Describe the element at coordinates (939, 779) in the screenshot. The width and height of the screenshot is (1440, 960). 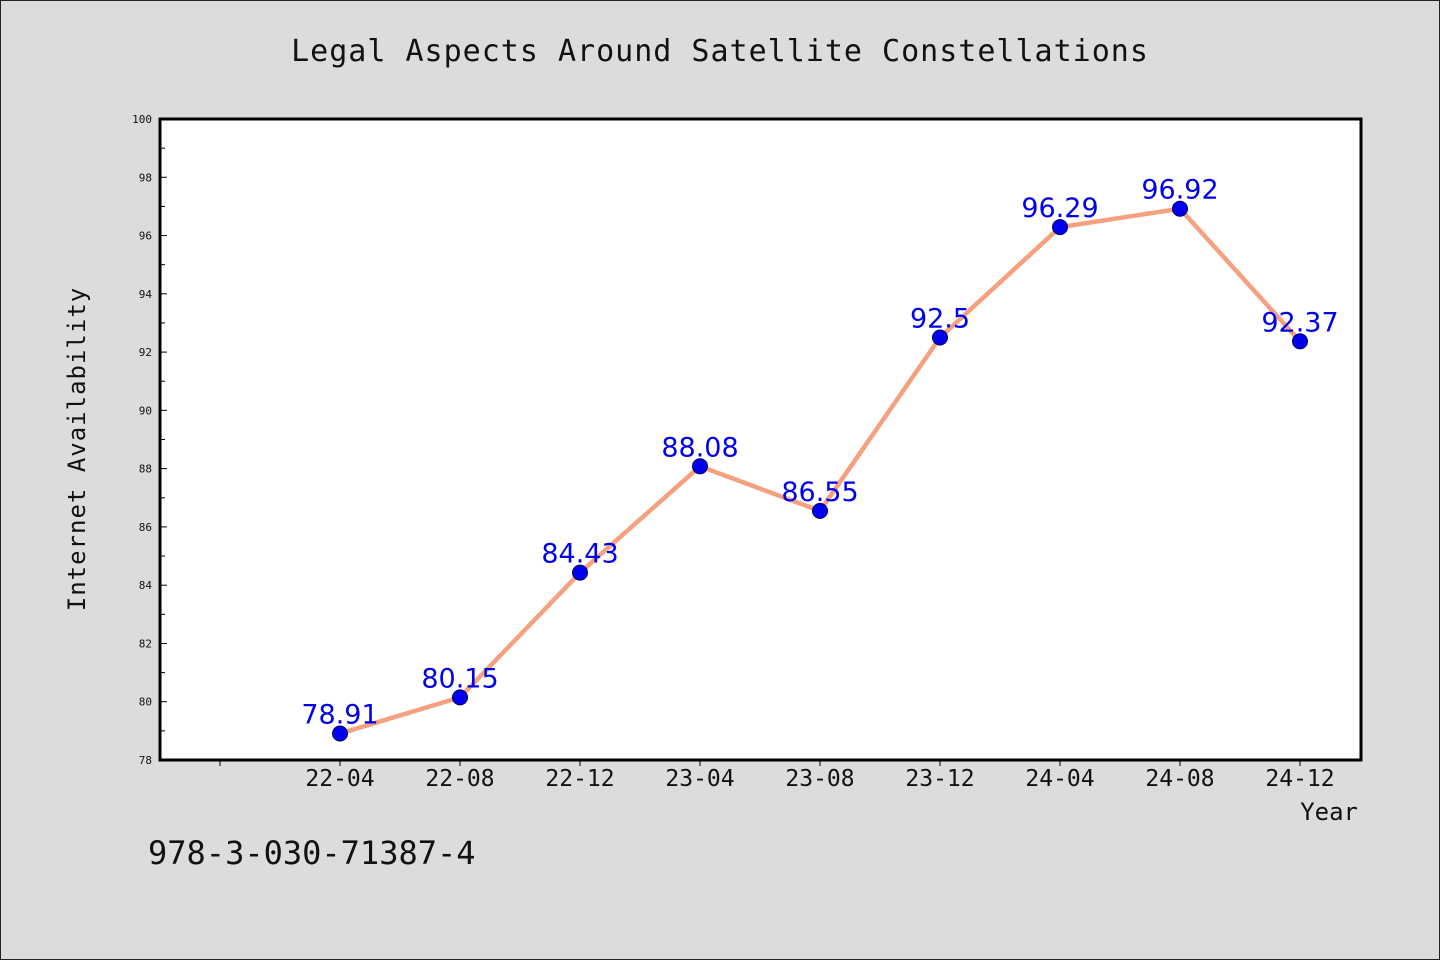
I see `x-tick-label: 23-12` at that location.